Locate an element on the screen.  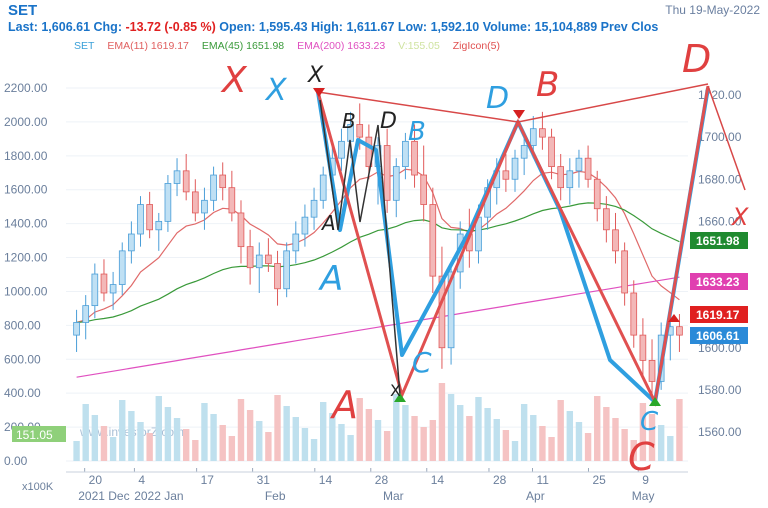
x-day-label: 11 is located at coordinates (543, 480).